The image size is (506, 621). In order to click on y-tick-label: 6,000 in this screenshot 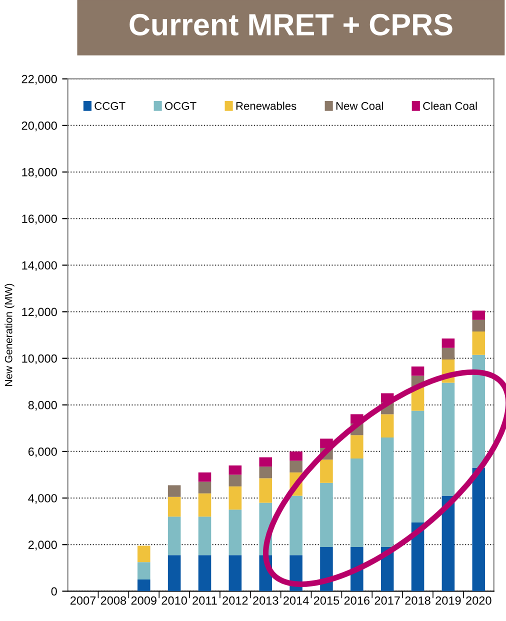, I will do `click(42, 453)`.